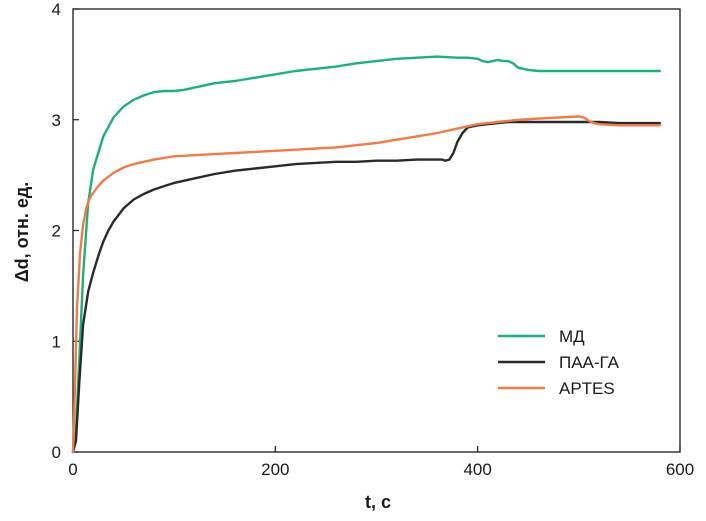 Image resolution: width=706 pixels, height=521 pixels. What do you see at coordinates (680, 469) in the screenshot?
I see `x-tick-label: 600` at bounding box center [680, 469].